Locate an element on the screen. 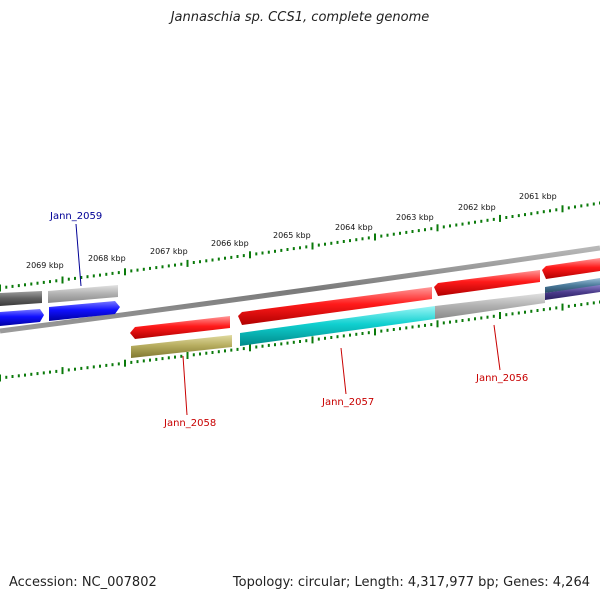 Image resolution: width=600 pixels, height=604 pixels. gene-red-upper-b is located at coordinates (487, 283).